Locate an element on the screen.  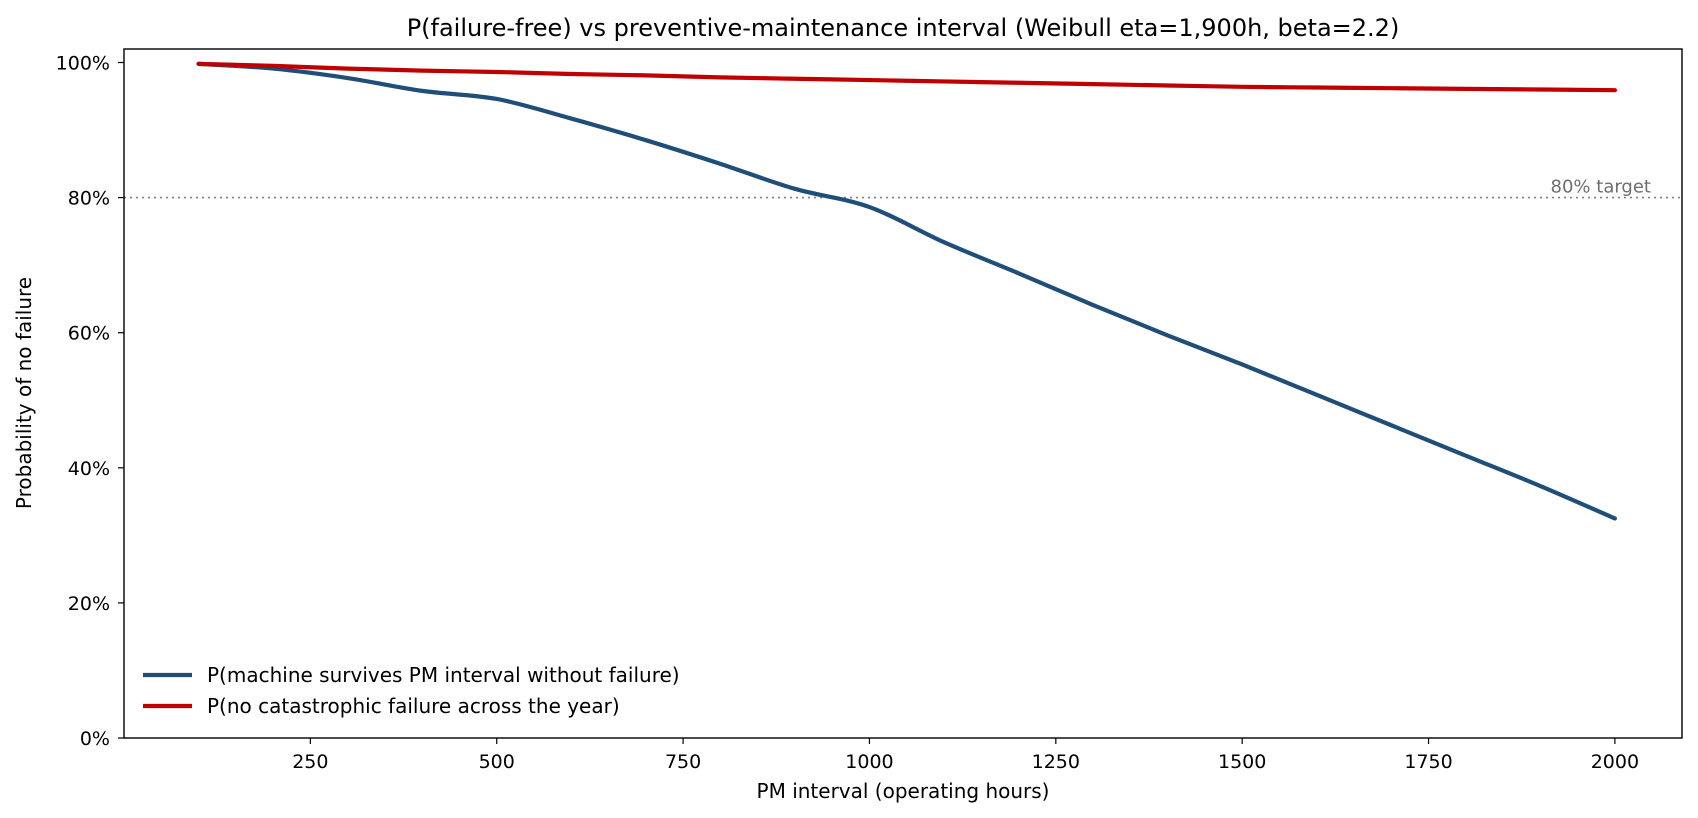
x-tick-label: 750 is located at coordinates (683, 762).